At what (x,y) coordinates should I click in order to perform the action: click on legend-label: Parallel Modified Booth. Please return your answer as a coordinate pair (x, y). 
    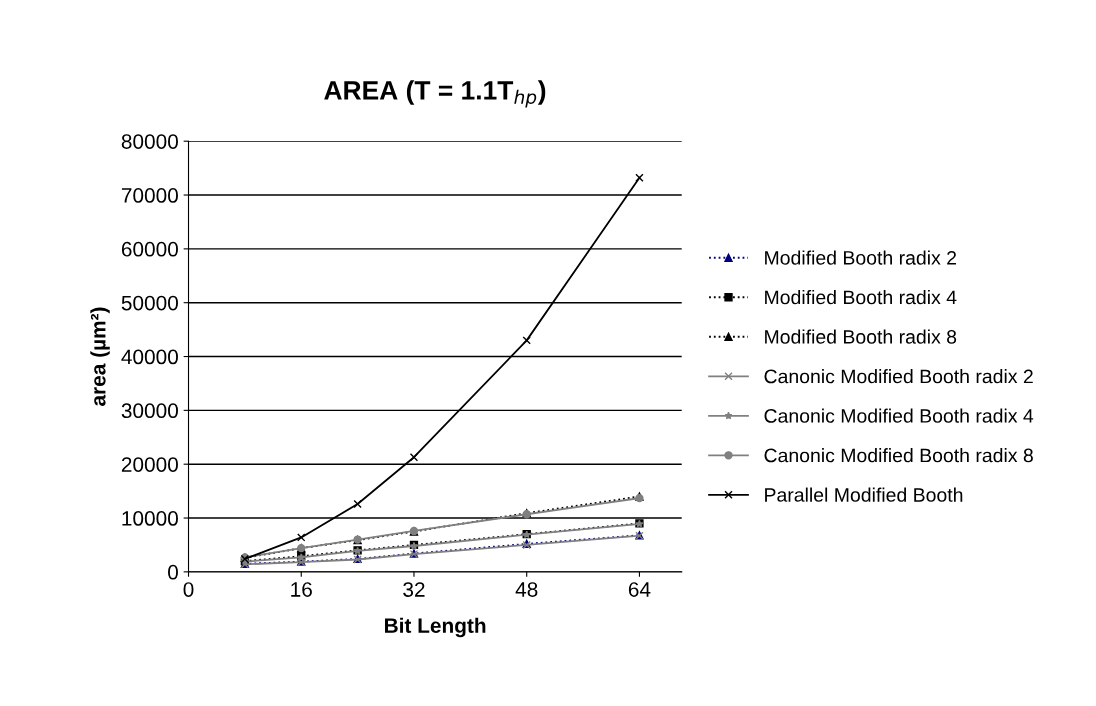
    Looking at the image, I should click on (864, 494).